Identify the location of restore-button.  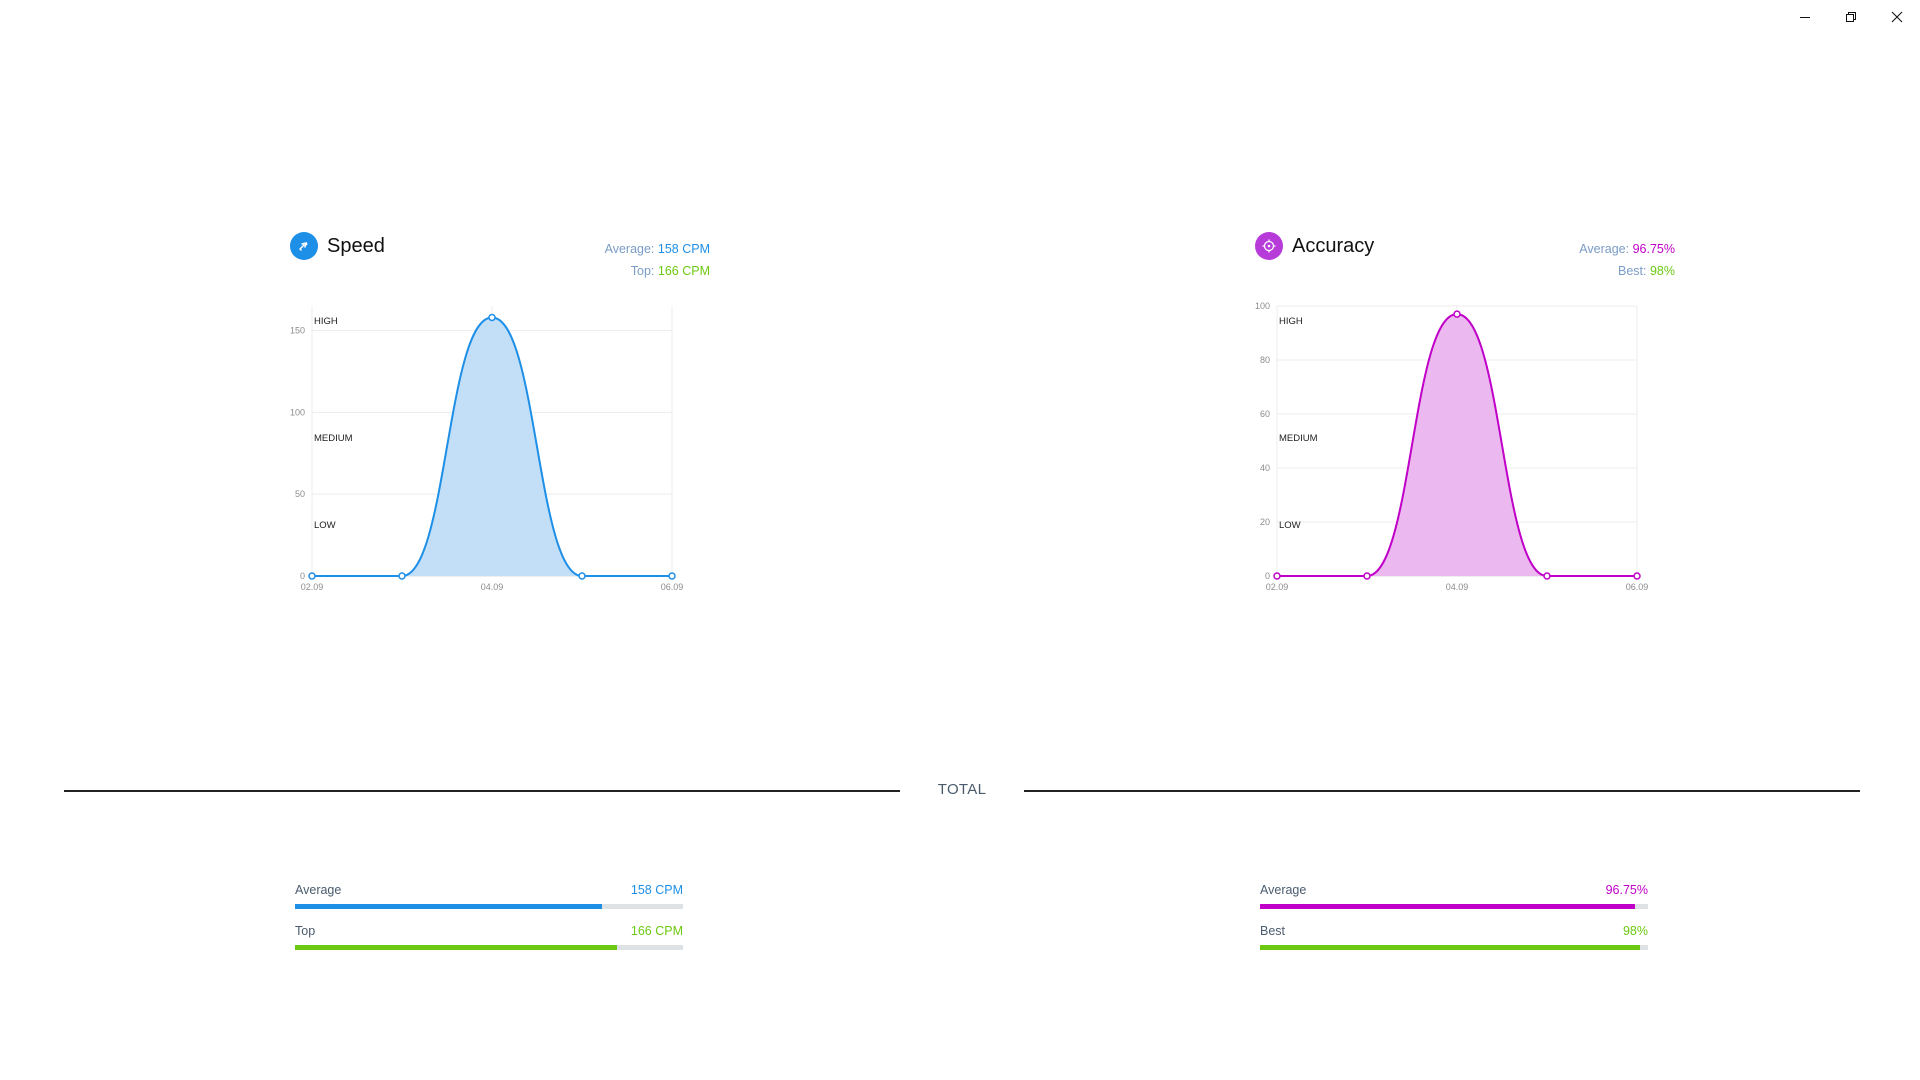
(1851, 17).